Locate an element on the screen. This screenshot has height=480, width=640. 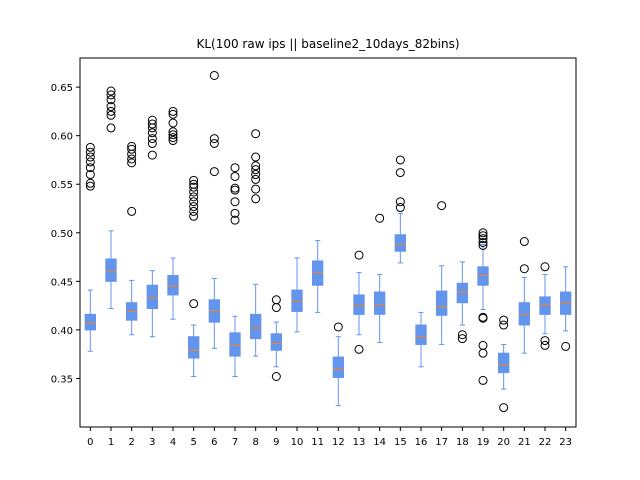
y-tick-label: 0.60 is located at coordinates (62, 137).